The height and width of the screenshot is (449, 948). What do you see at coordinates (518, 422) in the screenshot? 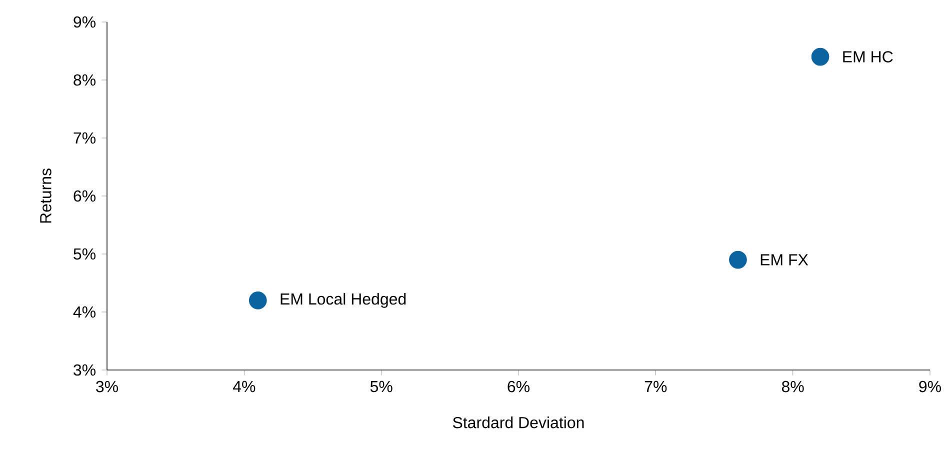
I see `x-axis-title: Stardard Deviation` at bounding box center [518, 422].